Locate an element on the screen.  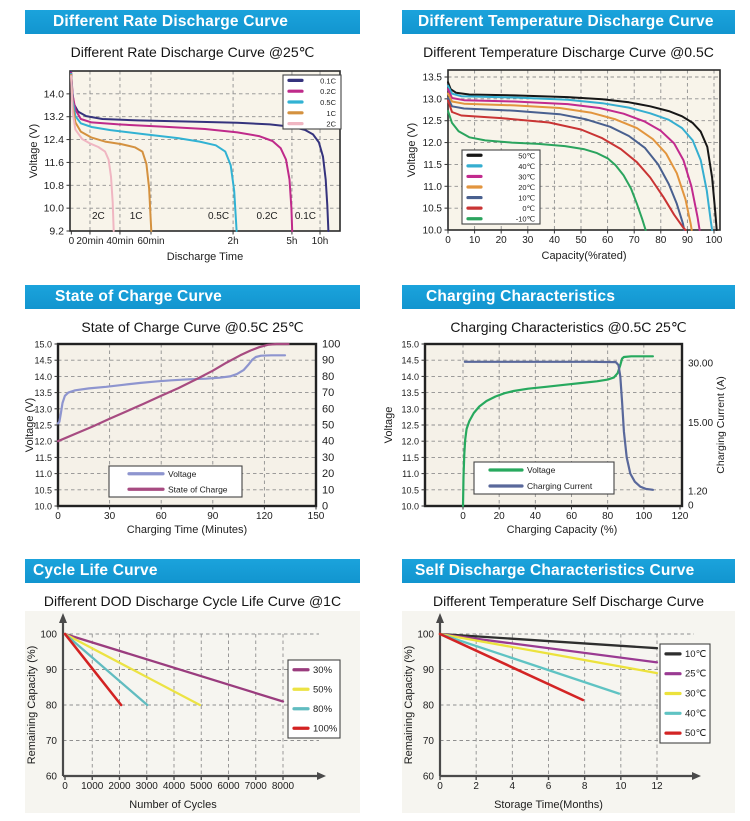
series-10℃ is located at coordinates (566, 164).